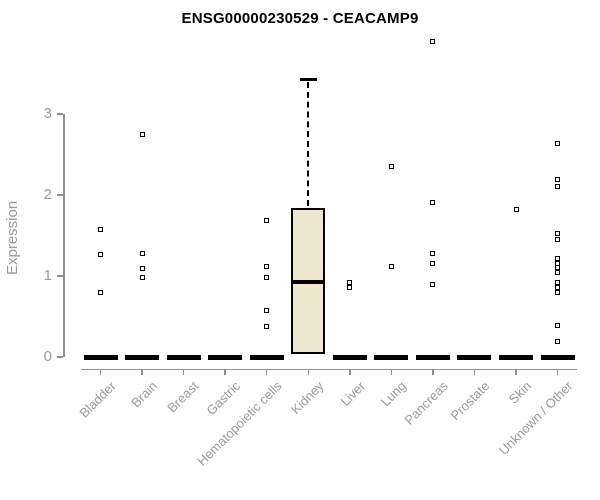 This screenshot has width=600, height=500. I want to click on x-category-label: Lung, so click(394, 394).